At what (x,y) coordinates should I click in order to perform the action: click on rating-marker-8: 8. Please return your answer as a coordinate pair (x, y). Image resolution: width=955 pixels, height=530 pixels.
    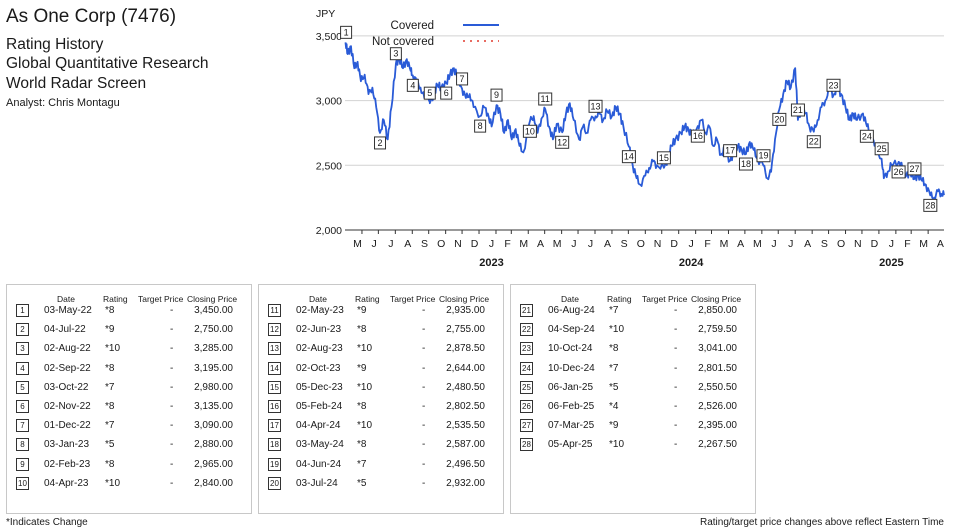
    Looking at the image, I should click on (480, 126).